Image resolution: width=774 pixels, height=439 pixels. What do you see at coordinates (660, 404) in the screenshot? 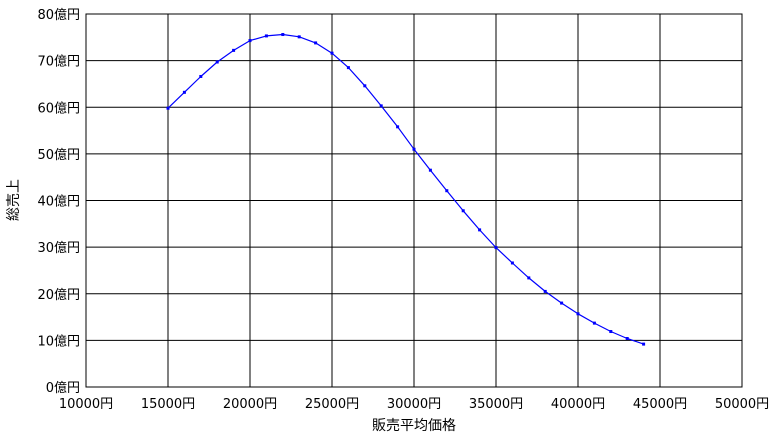
I see `x-tick-label: 45000円` at bounding box center [660, 404].